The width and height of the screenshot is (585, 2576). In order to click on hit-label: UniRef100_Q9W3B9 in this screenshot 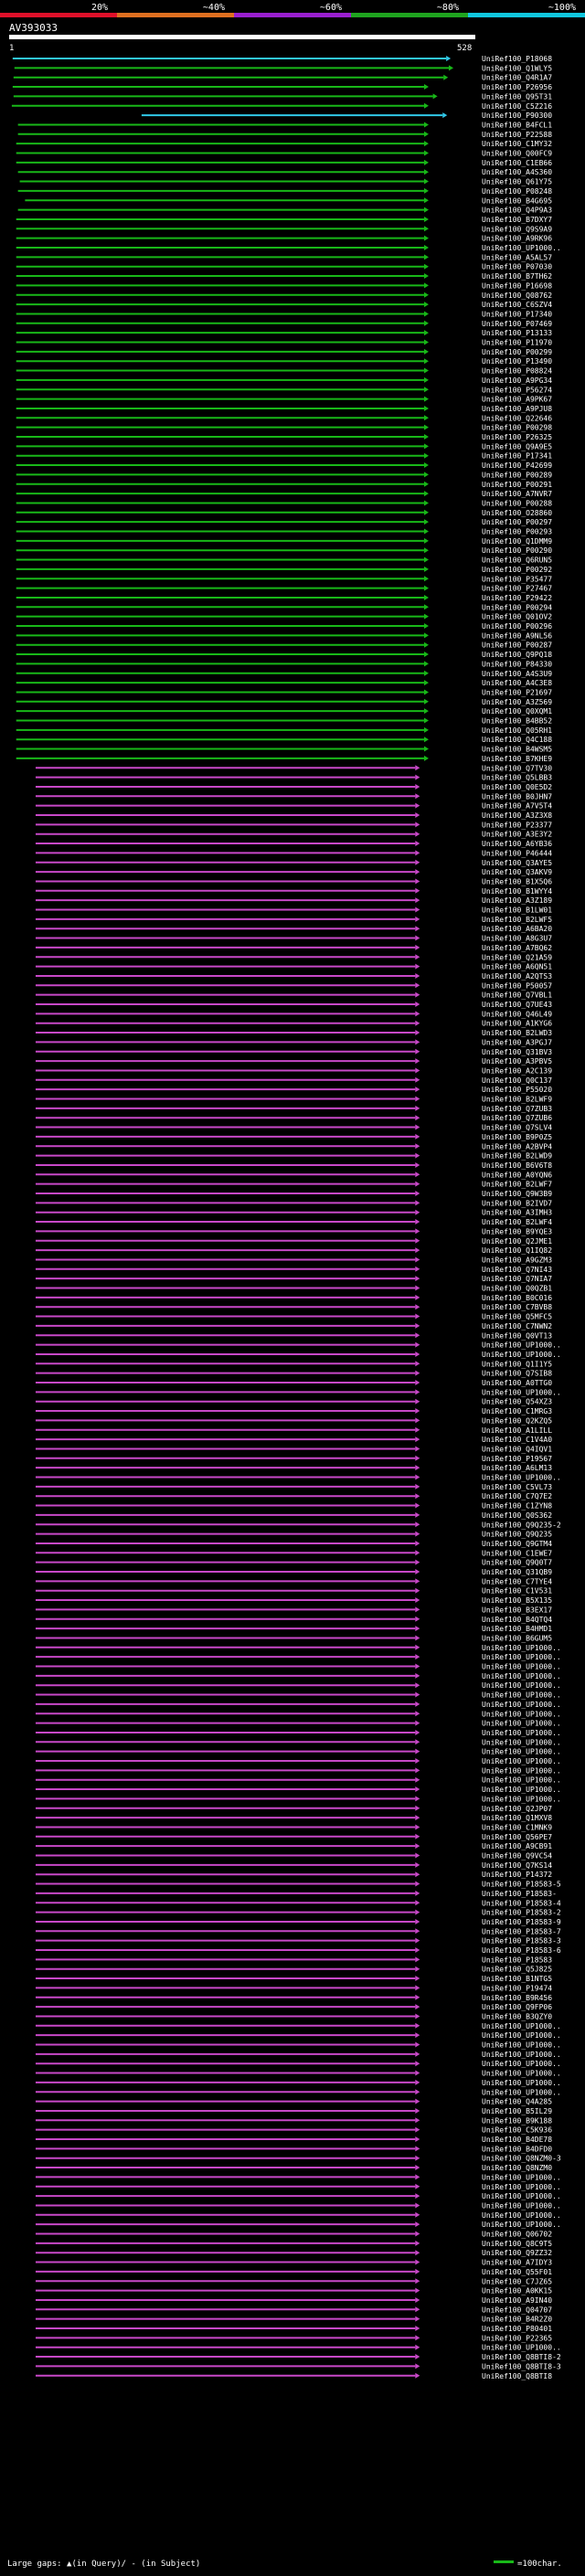, I will do `click(517, 1194)`.